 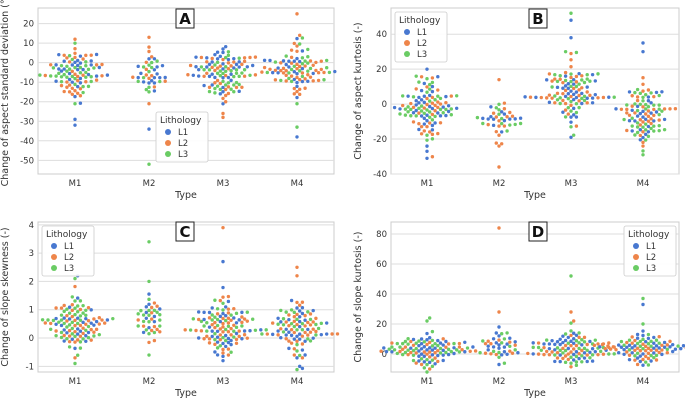 I want to click on x-tick-label: M4, so click(x=297, y=382).